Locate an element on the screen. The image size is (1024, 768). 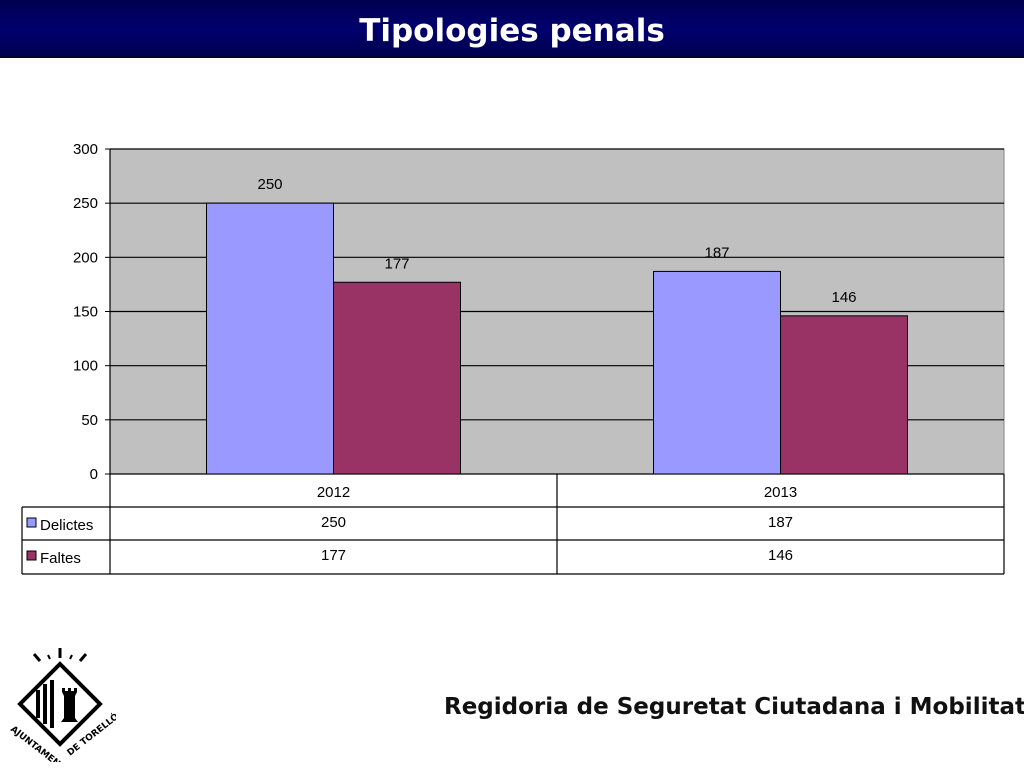
table-cell-faltes-2013: 146 is located at coordinates (780, 555).